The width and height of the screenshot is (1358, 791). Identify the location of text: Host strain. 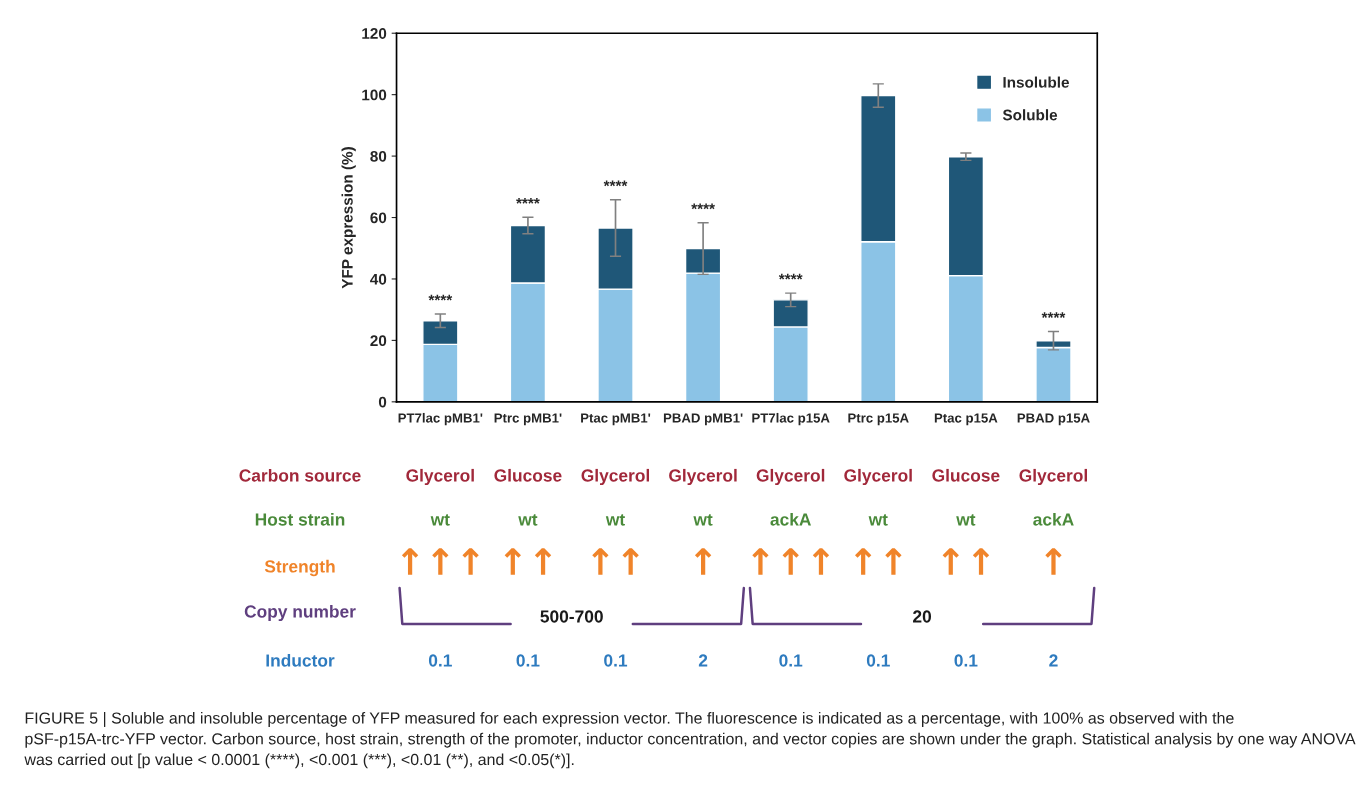
(300, 519).